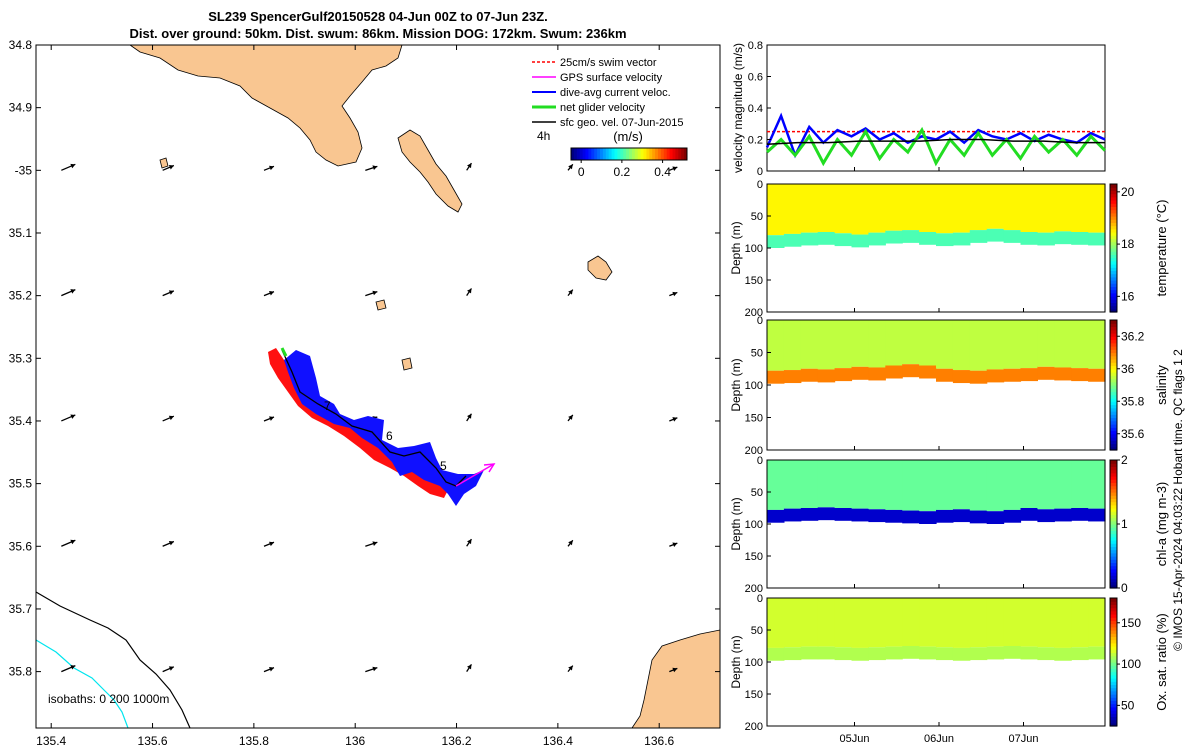 Image resolution: width=1200 pixels, height=750 pixels. I want to click on land-islet-c, so click(407, 364).